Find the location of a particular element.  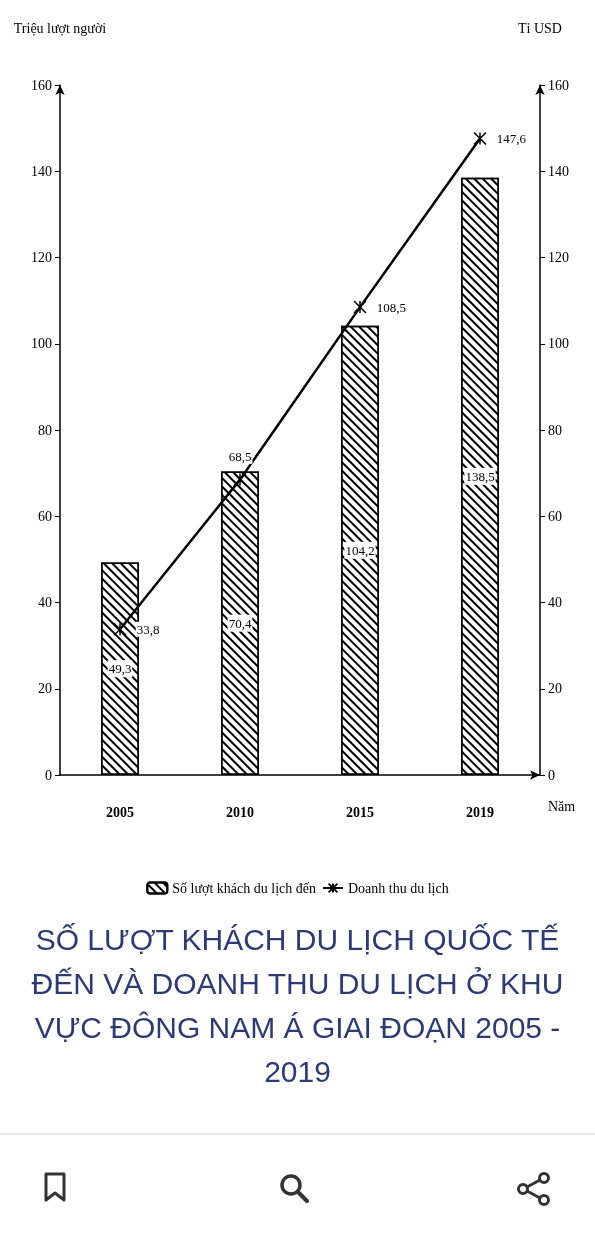

y2-tick-label: 160 is located at coordinates (558, 85).